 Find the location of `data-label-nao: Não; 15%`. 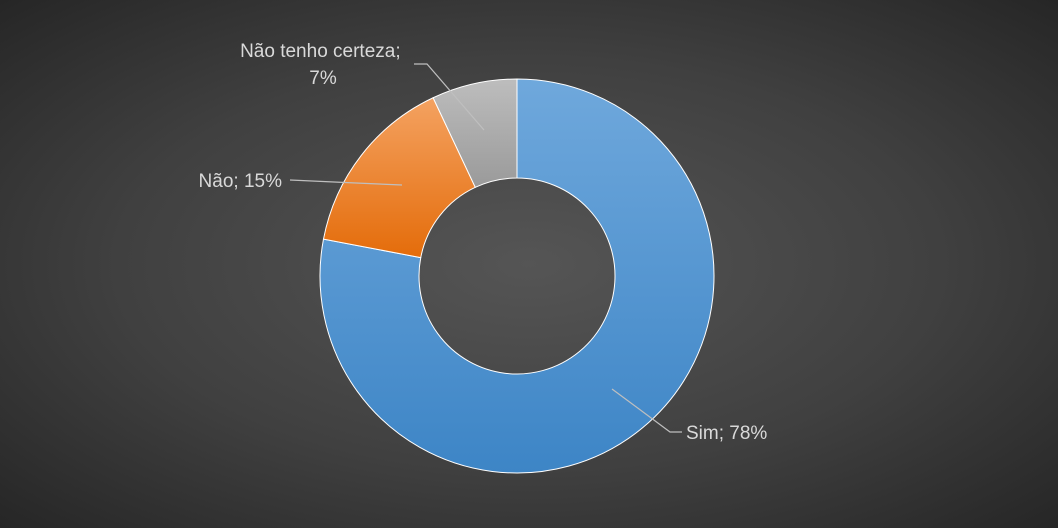

data-label-nao: Não; 15% is located at coordinates (241, 181).